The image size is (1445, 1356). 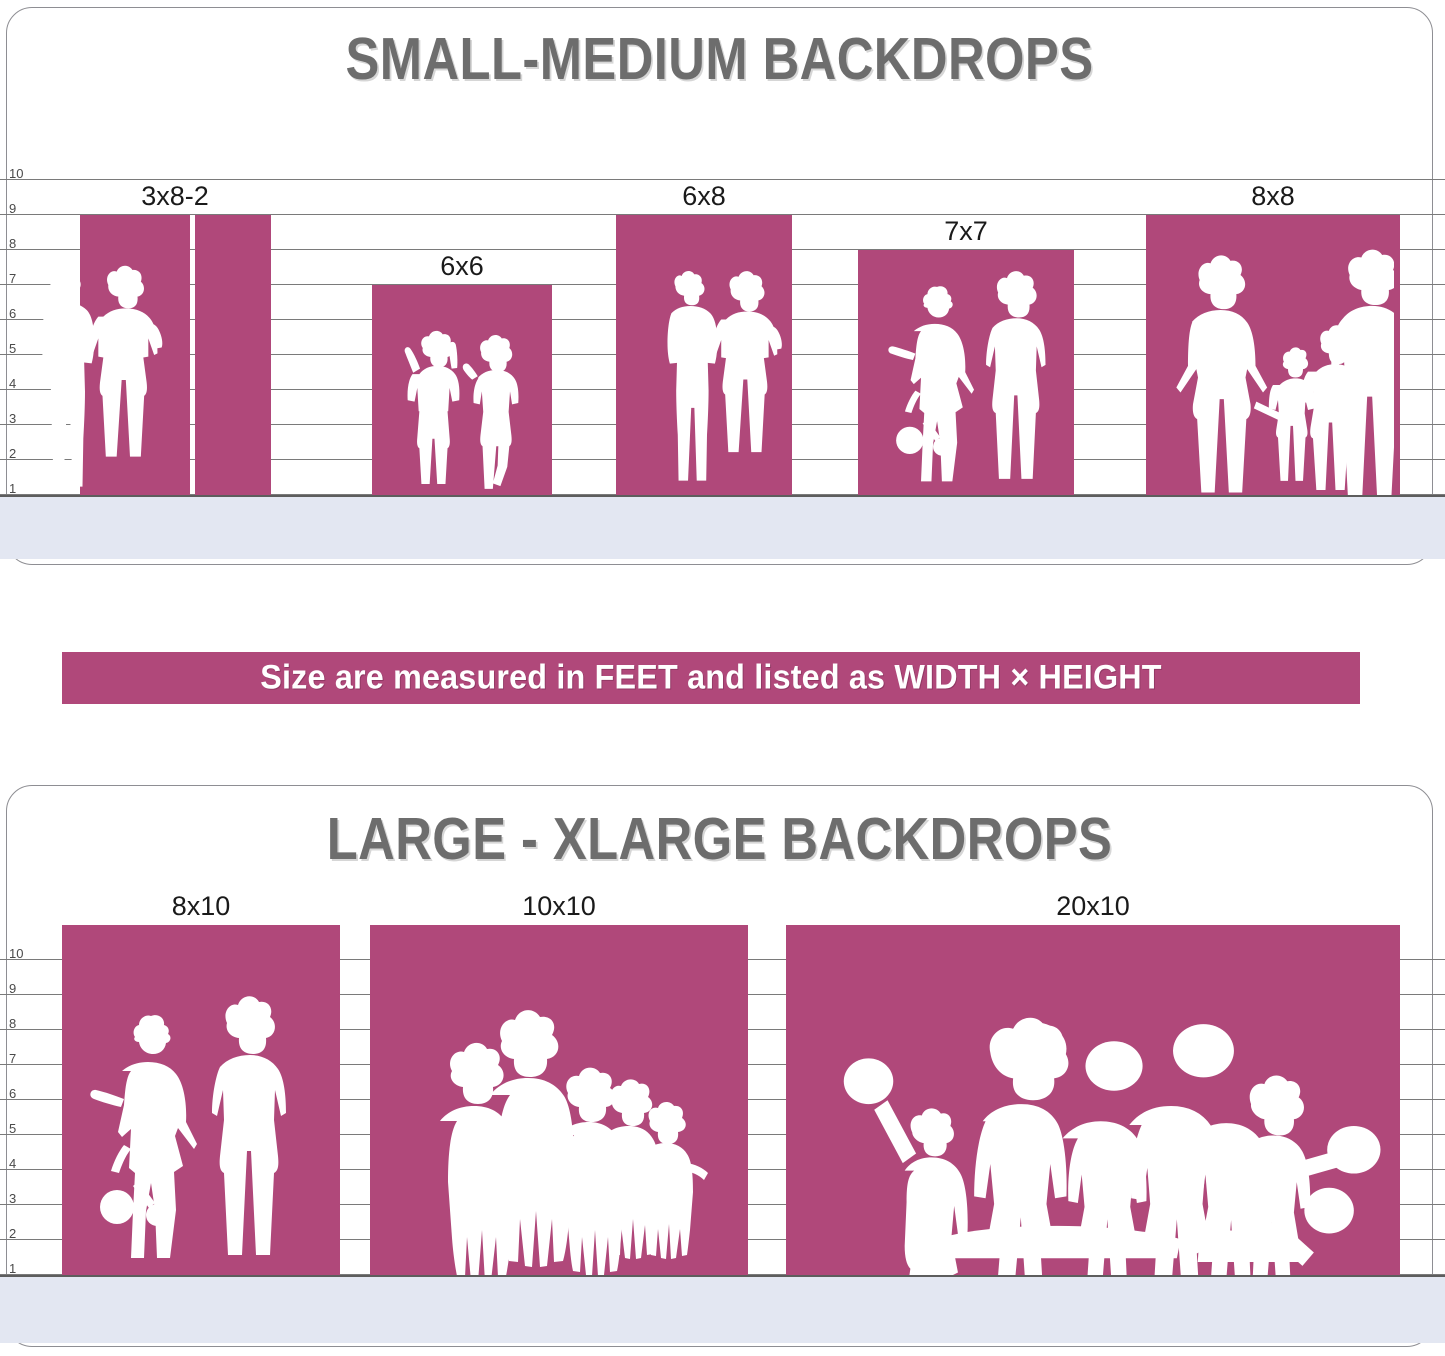 I want to click on section-title-small-medium: SMALL-MEDIUM BACKDROPS, so click(x=719, y=59).